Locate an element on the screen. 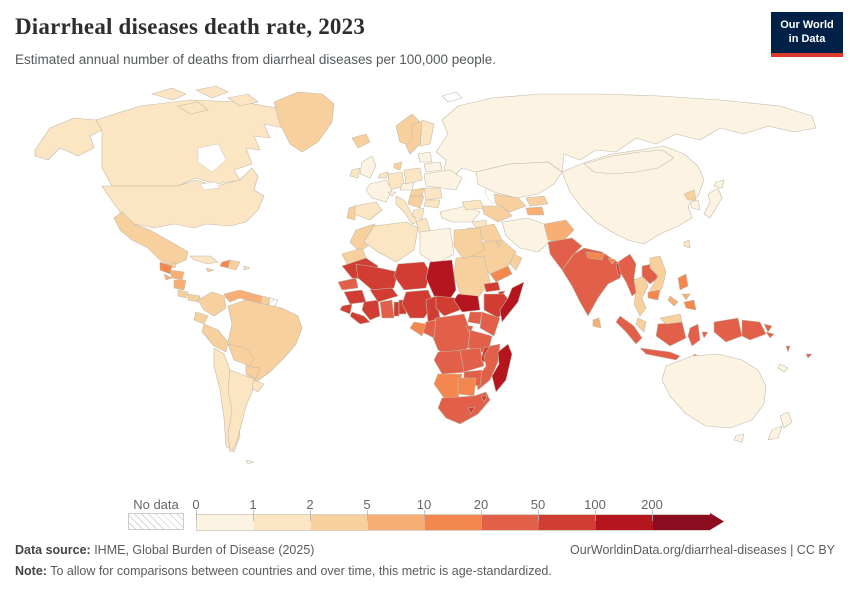 This screenshot has height=600, width=850. country-bhutan is located at coordinates (612, 261).